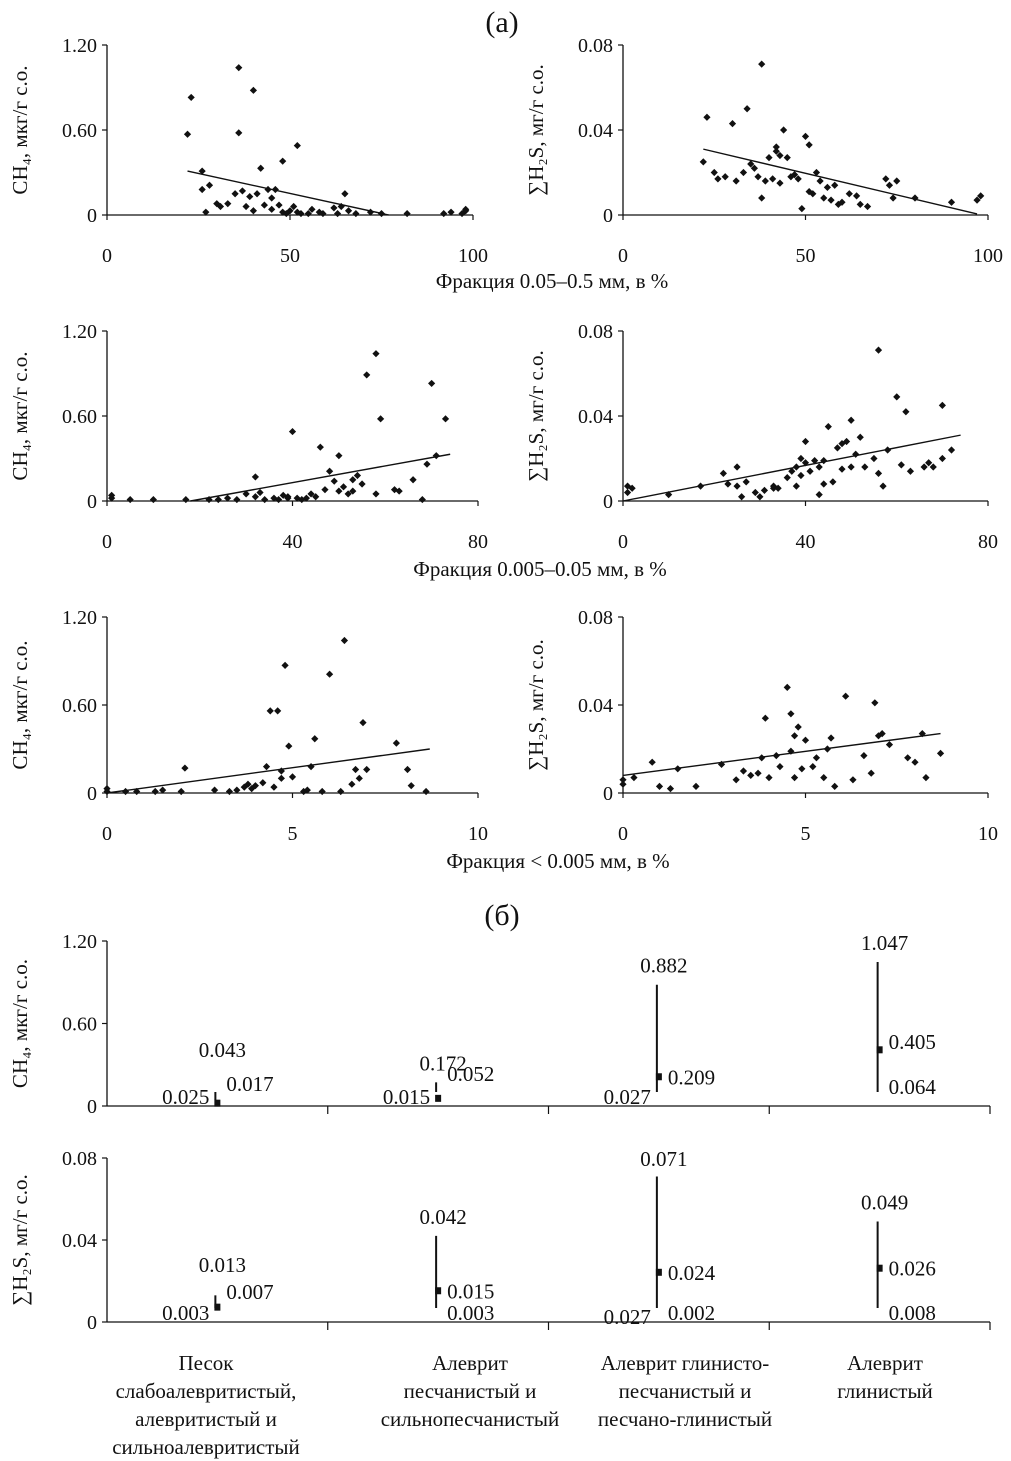  What do you see at coordinates (658, 1077) in the screenshot?
I see `mean-marker` at bounding box center [658, 1077].